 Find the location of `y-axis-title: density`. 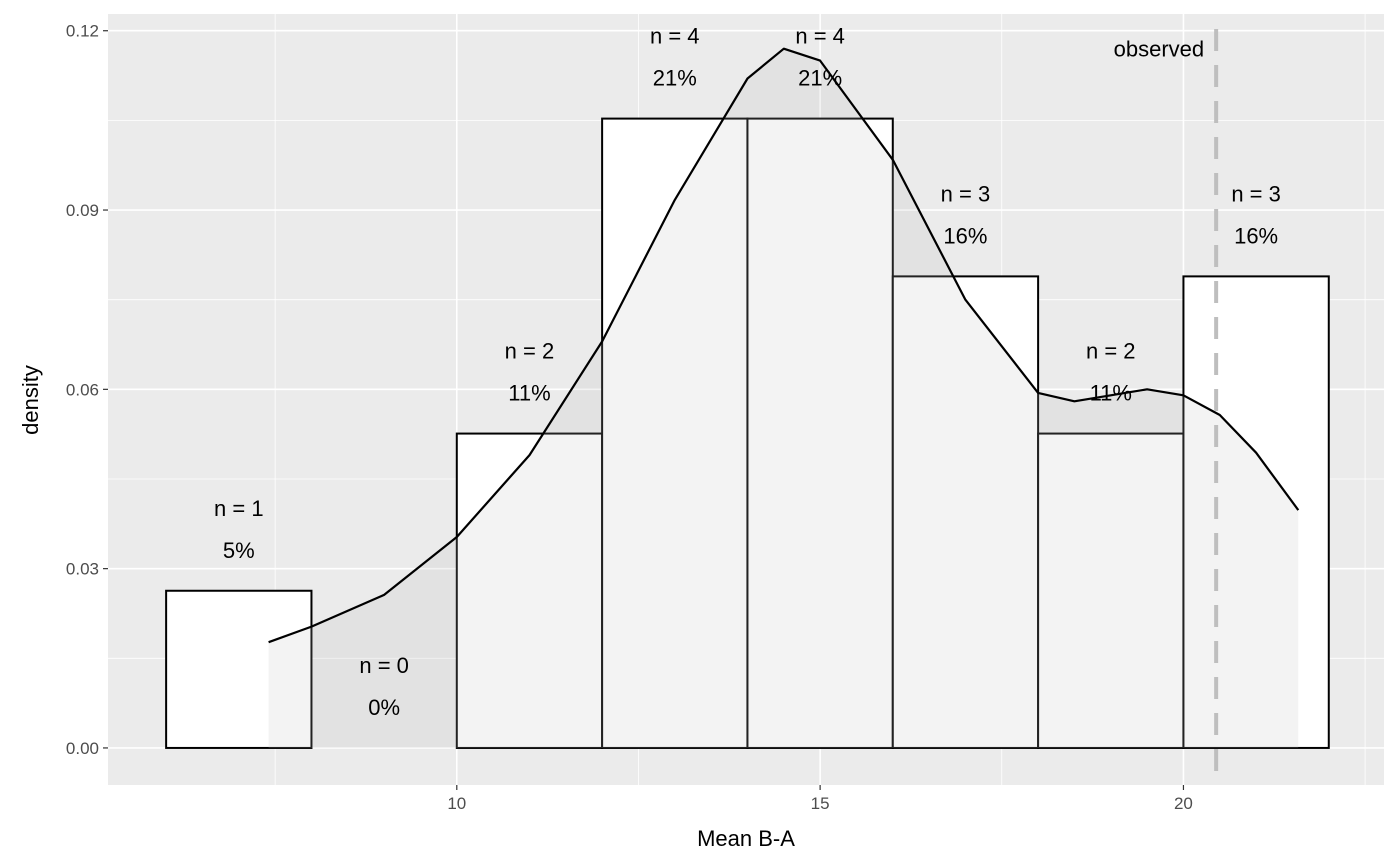

y-axis-title: density is located at coordinates (30, 400).